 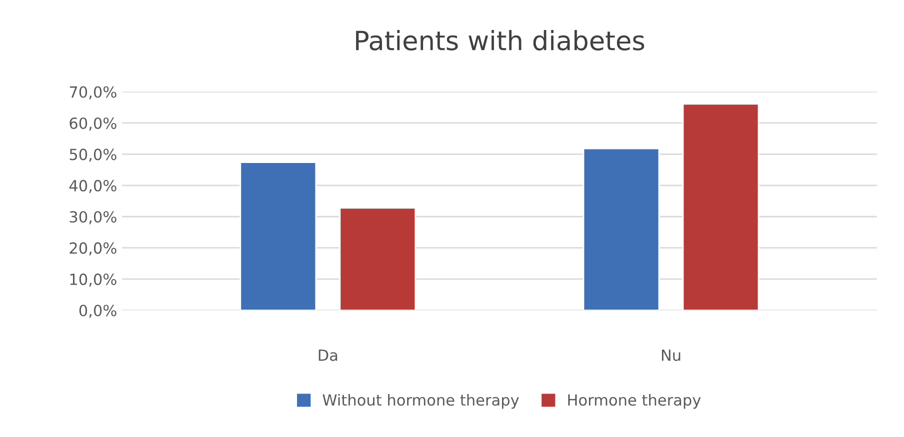 I want to click on y-tick-label: 0,0%, so click(x=97, y=311).